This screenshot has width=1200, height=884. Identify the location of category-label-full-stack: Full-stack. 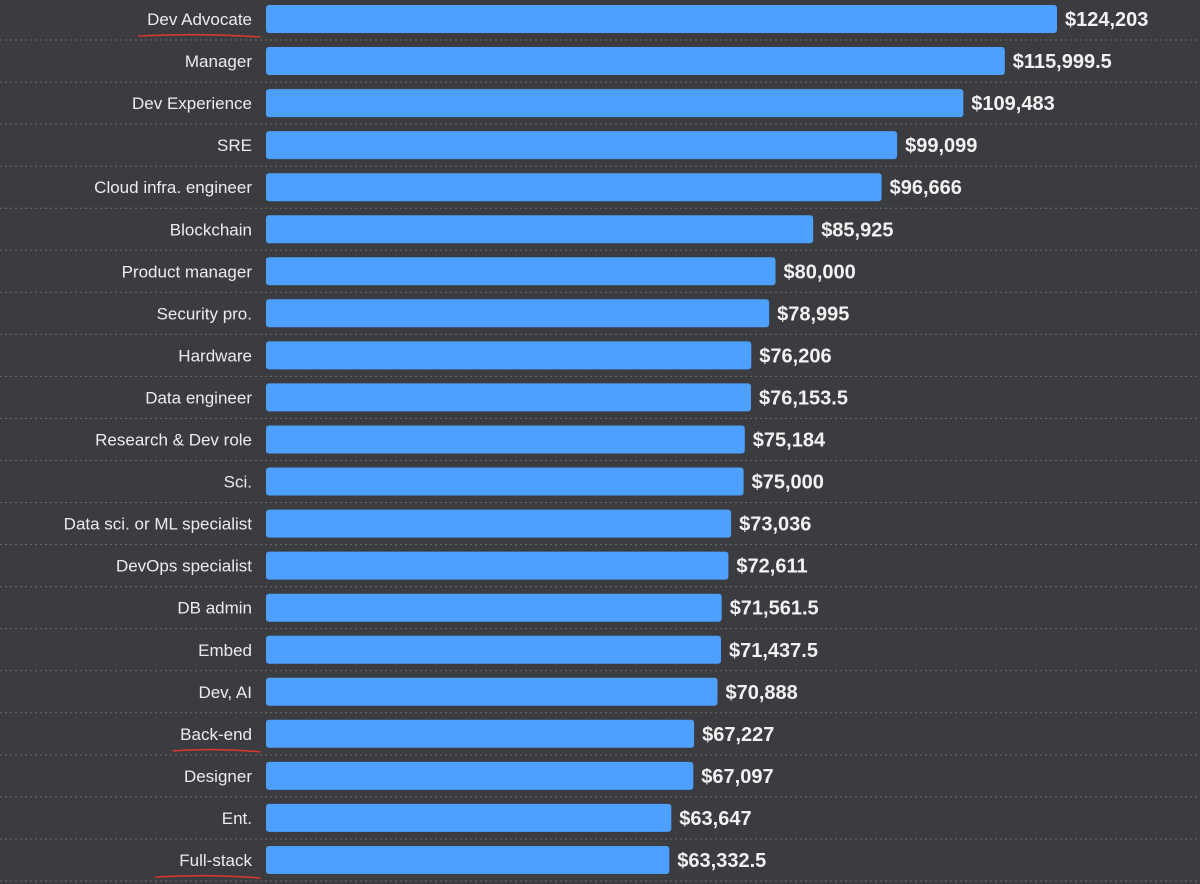
(215, 860).